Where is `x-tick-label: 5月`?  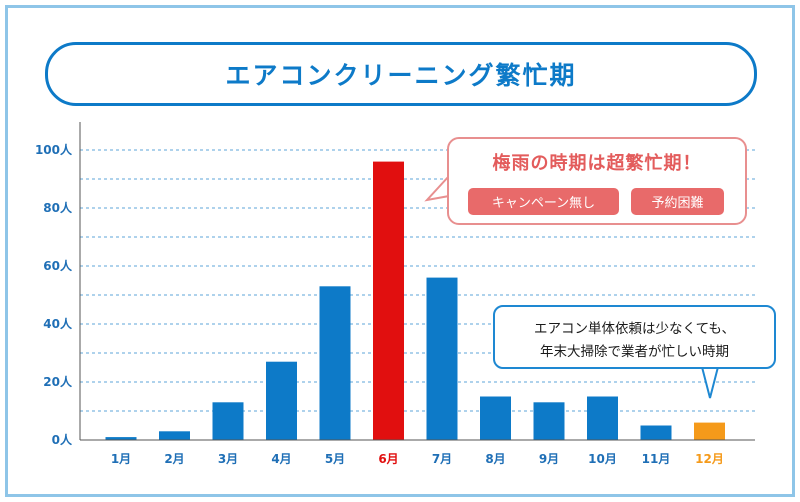
x-tick-label: 5月 is located at coordinates (335, 459).